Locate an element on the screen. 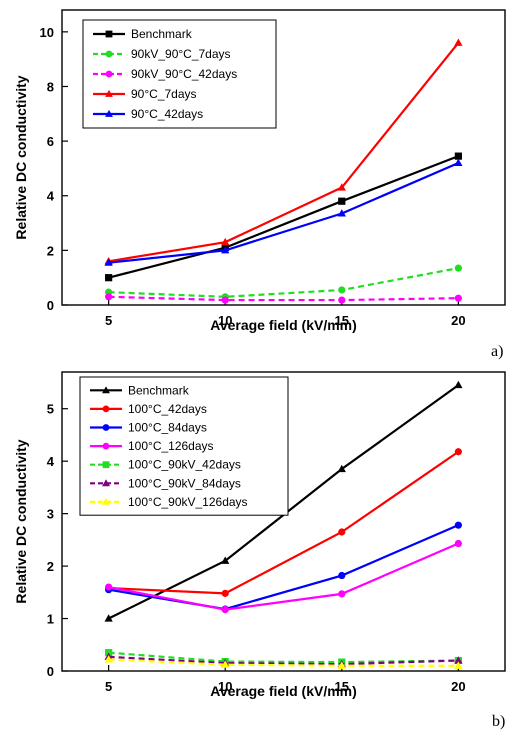  legend-label: 90kV_90°C_7days is located at coordinates (181, 54).